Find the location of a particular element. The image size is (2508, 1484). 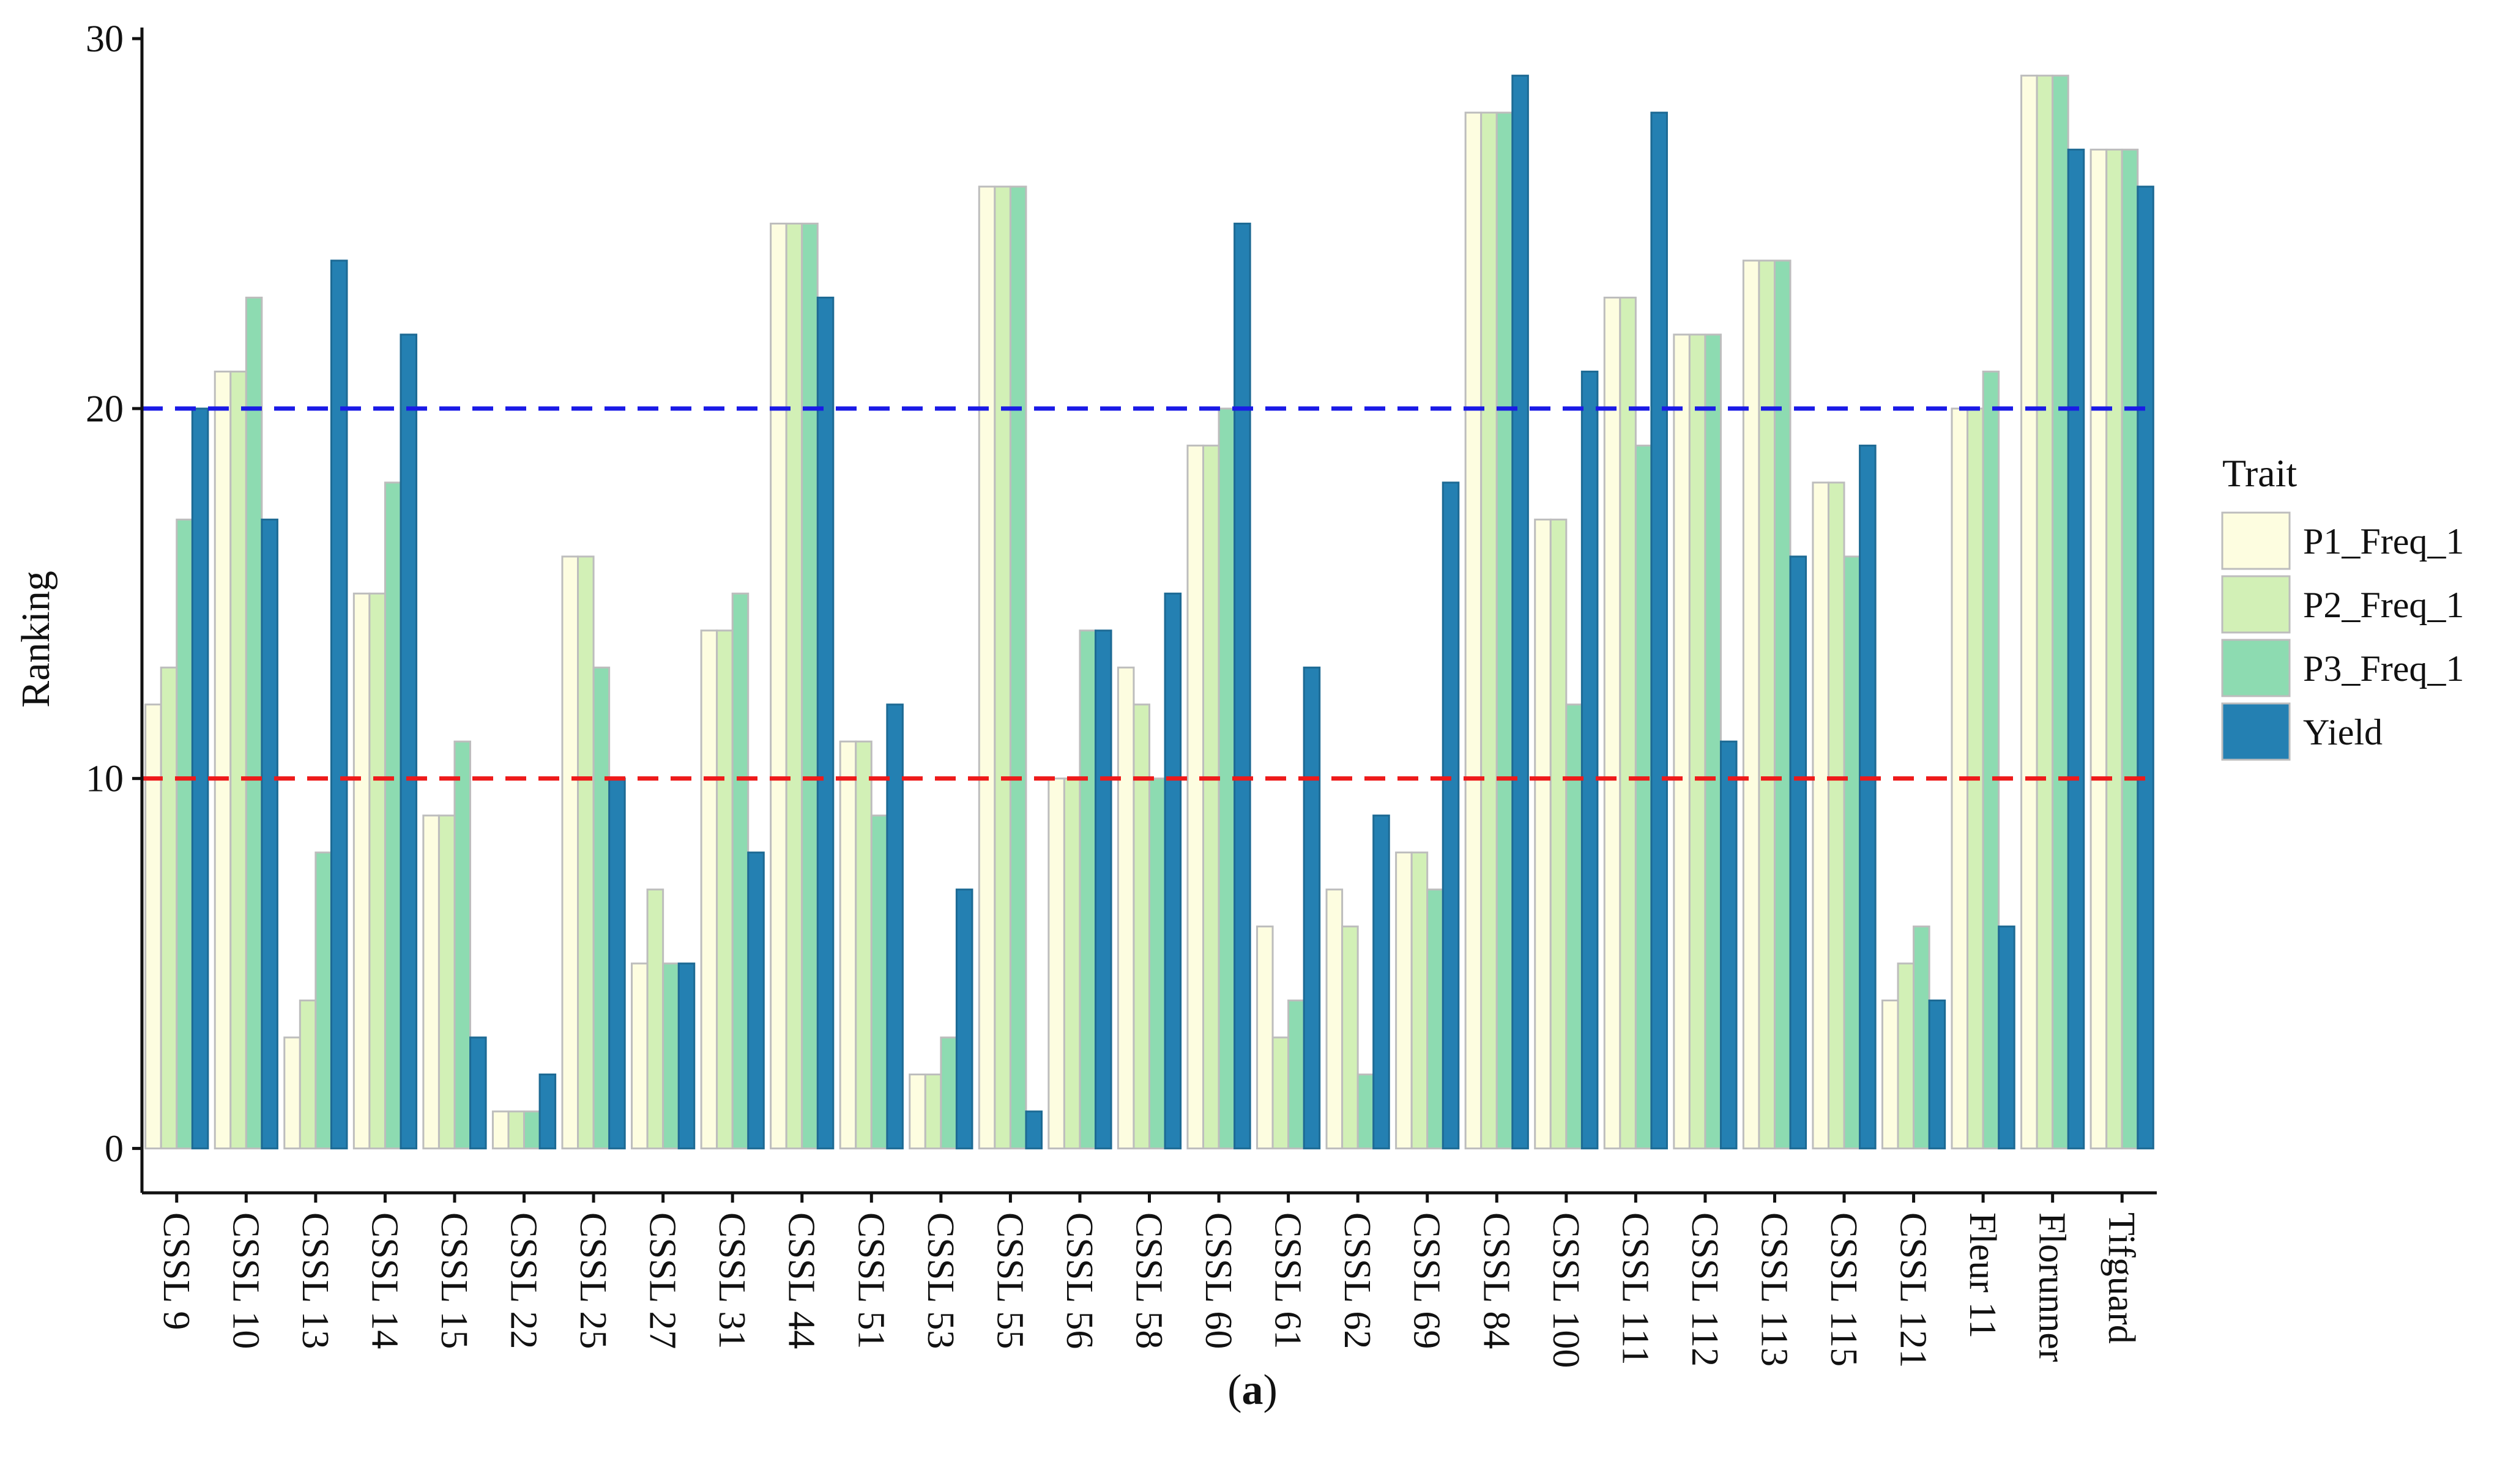

x-tick-label-21: CSSL 111 is located at coordinates (1635, 1288).